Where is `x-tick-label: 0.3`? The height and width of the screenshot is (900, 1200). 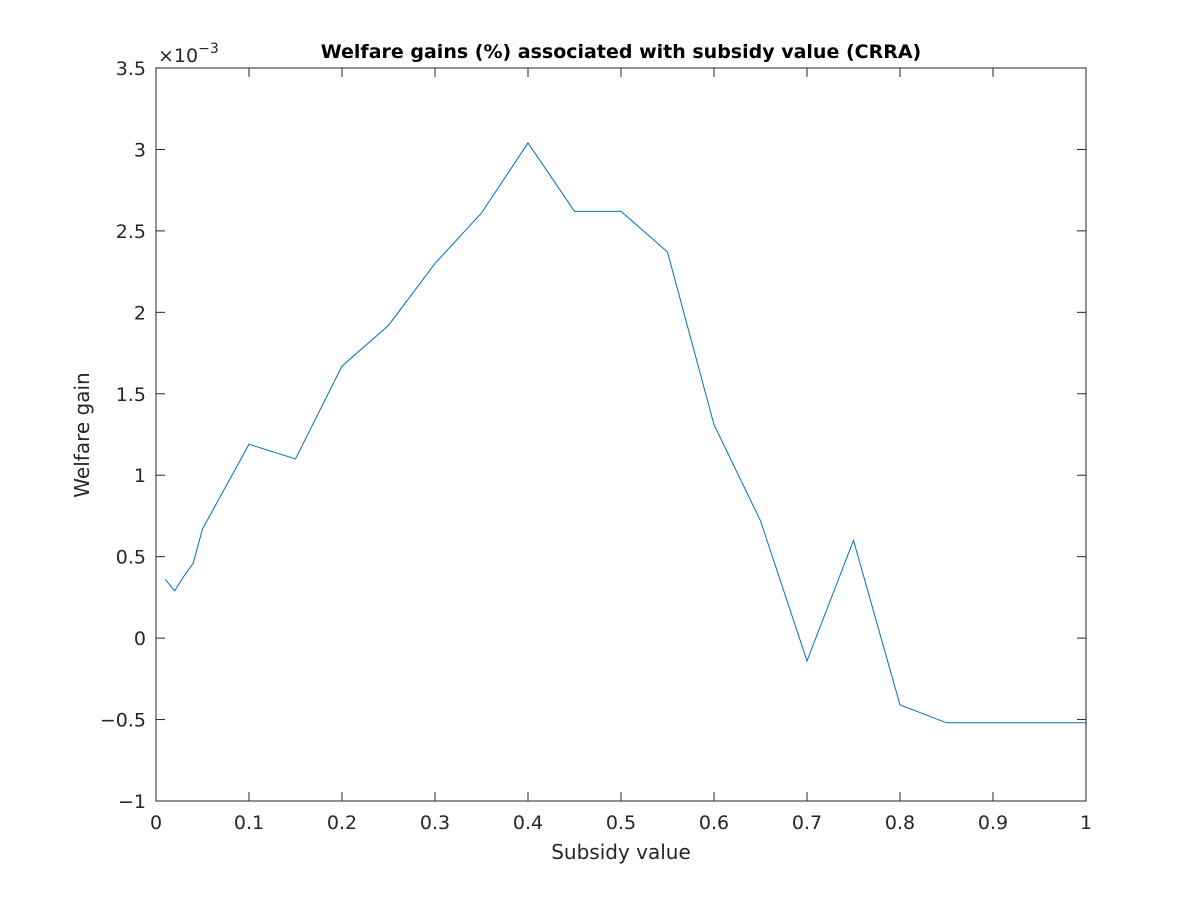
x-tick-label: 0.3 is located at coordinates (435, 823).